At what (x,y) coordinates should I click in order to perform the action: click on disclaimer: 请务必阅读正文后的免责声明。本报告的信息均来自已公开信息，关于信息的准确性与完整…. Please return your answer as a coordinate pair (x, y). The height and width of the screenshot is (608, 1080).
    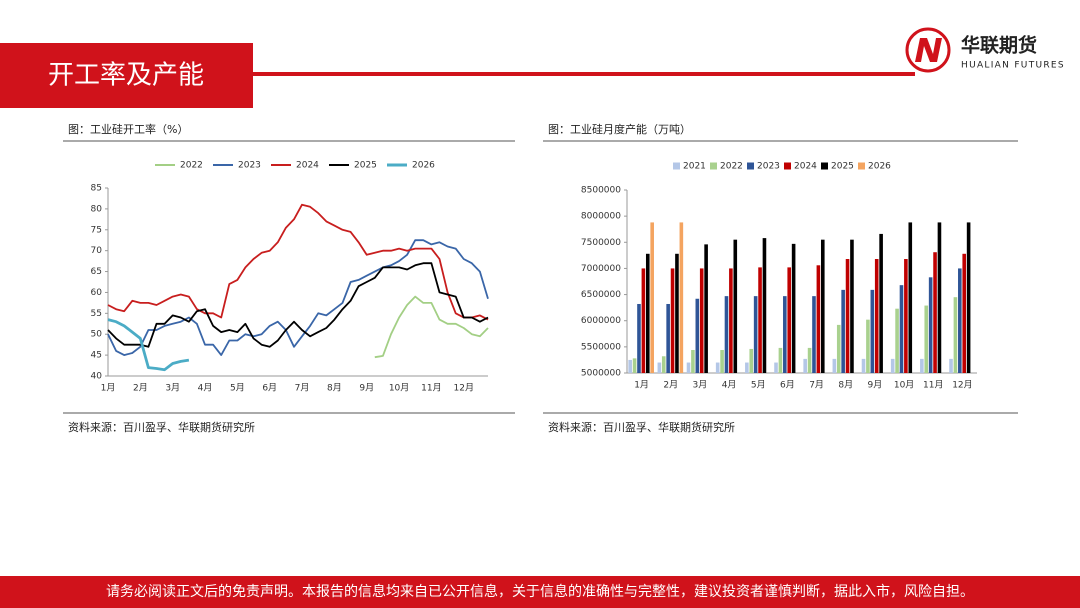
    Looking at the image, I should click on (540, 591).